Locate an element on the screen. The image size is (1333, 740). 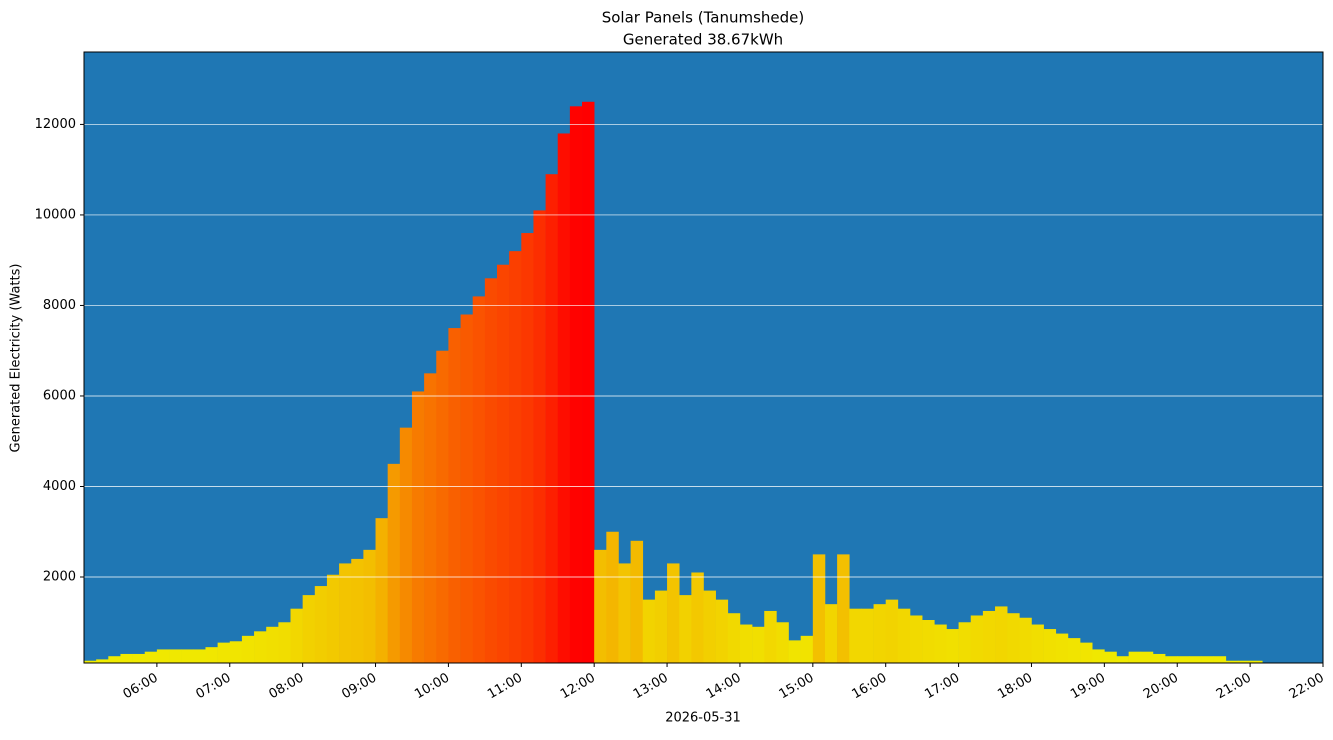
x-tick-label: 10:00 is located at coordinates (432, 687).